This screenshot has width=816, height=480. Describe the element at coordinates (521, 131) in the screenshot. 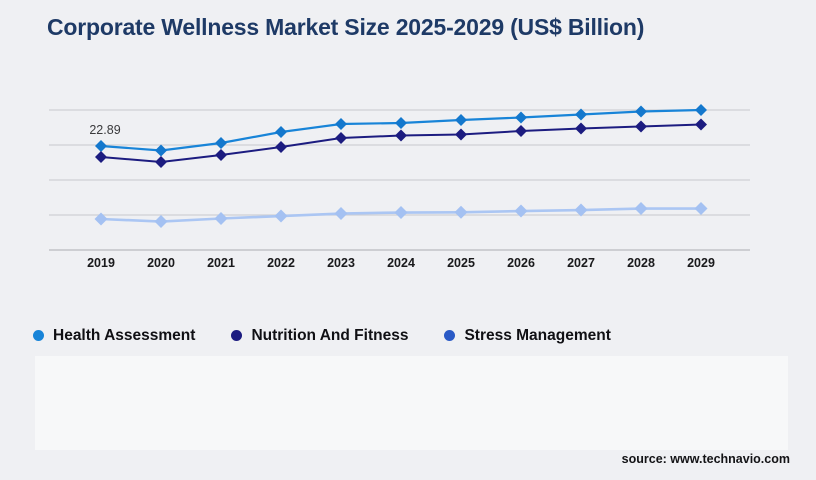

I see `data-point-nutrition-and-fitness-2026` at that location.